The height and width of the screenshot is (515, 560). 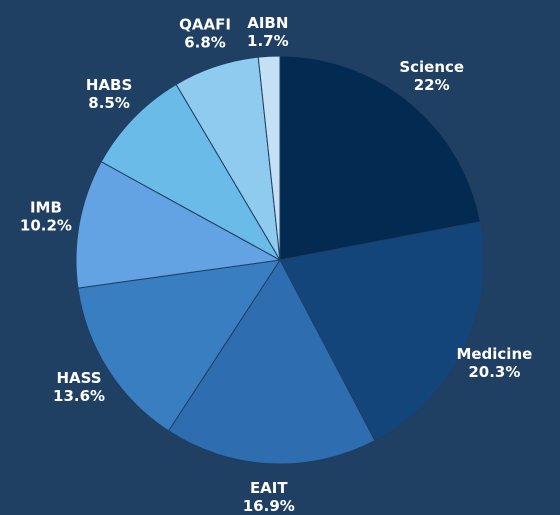 I want to click on slice-value: 1.7%, so click(x=268, y=41).